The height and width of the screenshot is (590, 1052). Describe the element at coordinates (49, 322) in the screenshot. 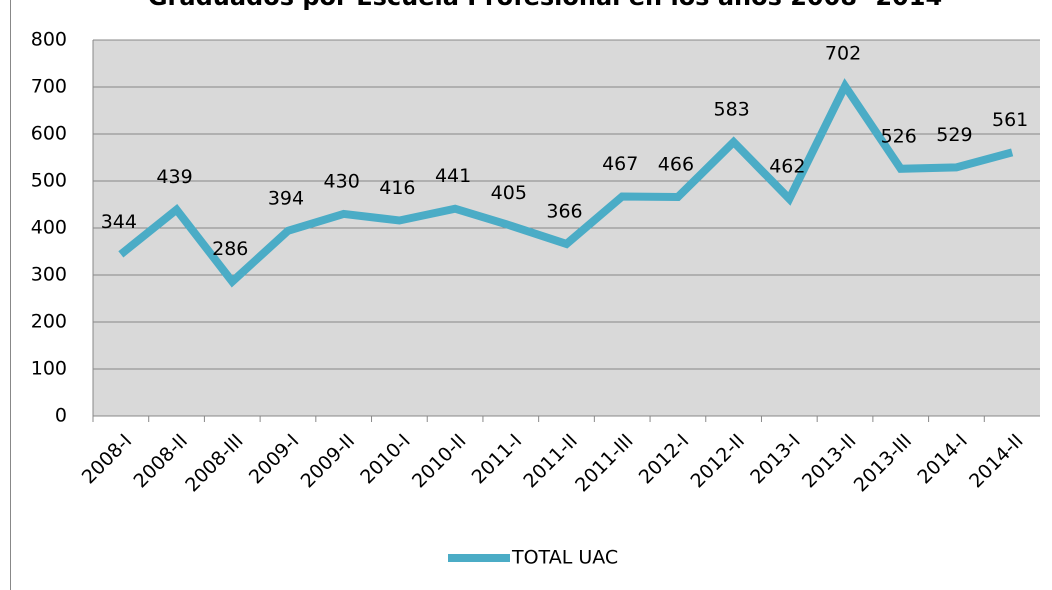

I see `y-tick-label: 200` at that location.